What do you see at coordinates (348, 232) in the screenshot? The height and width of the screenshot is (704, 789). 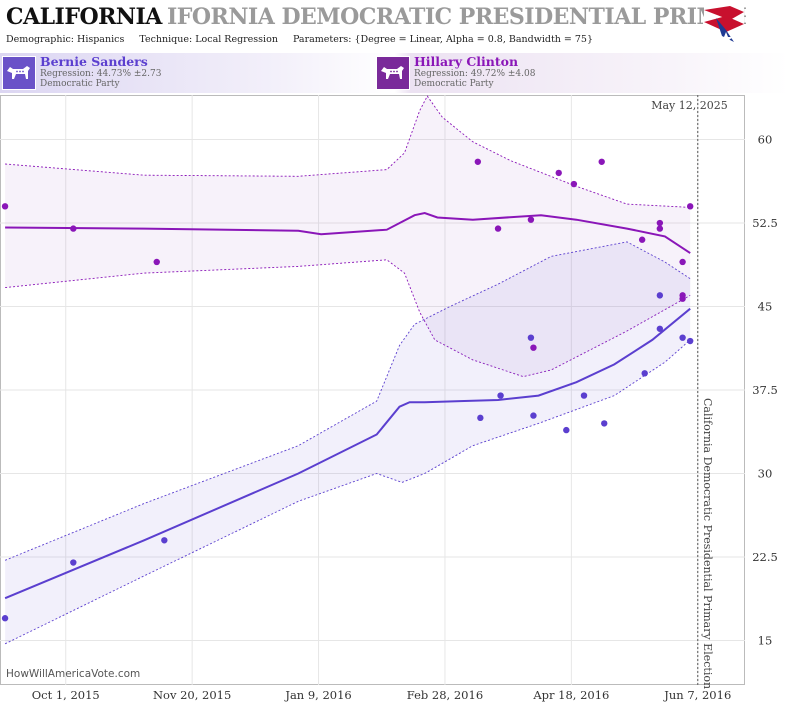 I see `regression-line-clinton` at bounding box center [348, 232].